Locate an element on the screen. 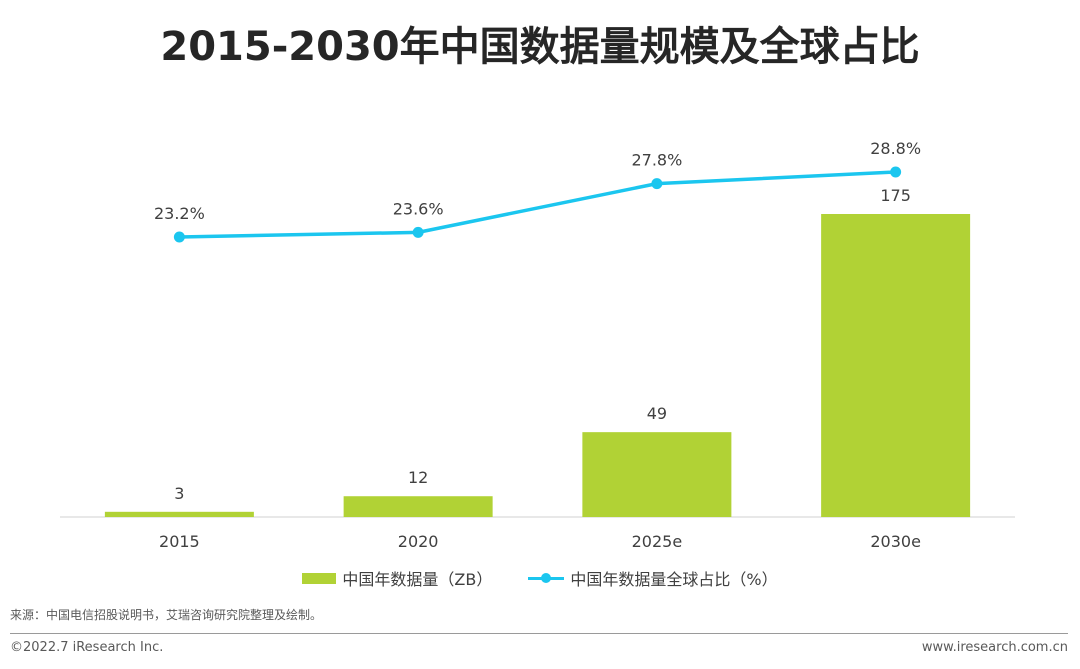 This screenshot has height=669, width=1080. bar-label-2030e: 175 is located at coordinates (895, 195).